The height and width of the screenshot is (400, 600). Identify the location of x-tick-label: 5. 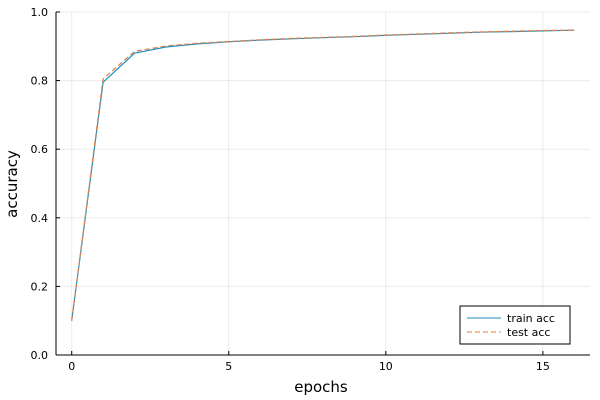
(228, 366).